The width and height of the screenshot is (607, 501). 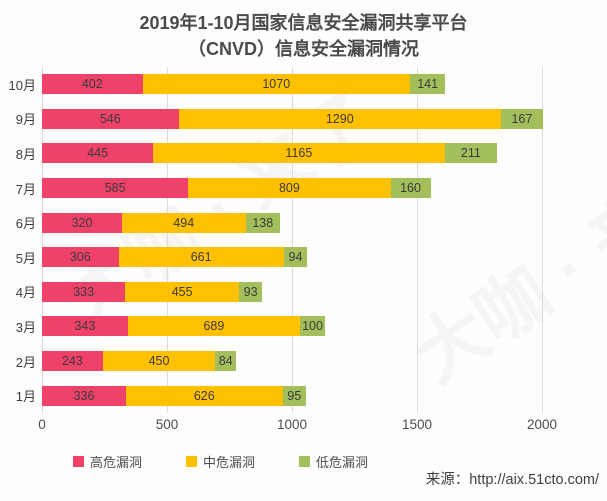 I want to click on bar-segment-高危漏洞: 445, so click(x=98, y=153).